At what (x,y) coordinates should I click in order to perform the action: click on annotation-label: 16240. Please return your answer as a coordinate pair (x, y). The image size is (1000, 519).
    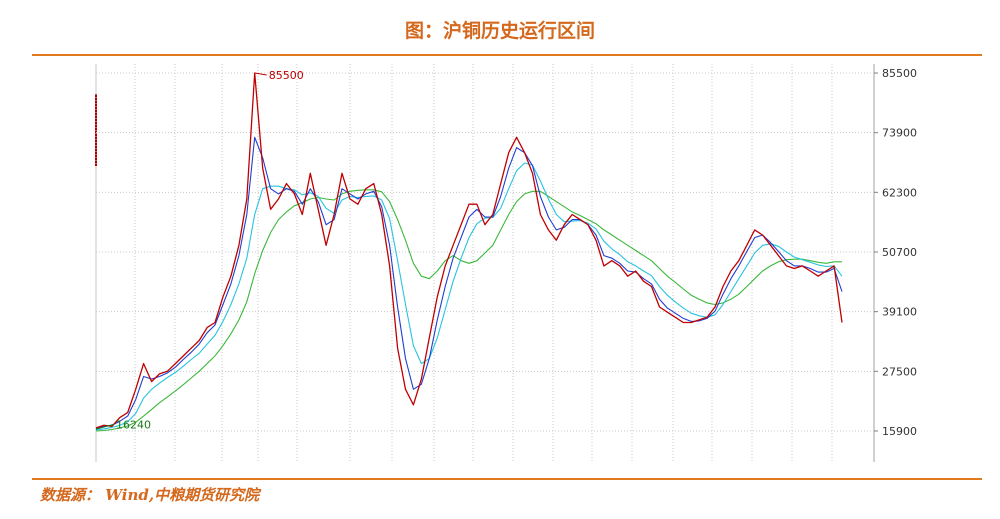
    Looking at the image, I should click on (133, 424).